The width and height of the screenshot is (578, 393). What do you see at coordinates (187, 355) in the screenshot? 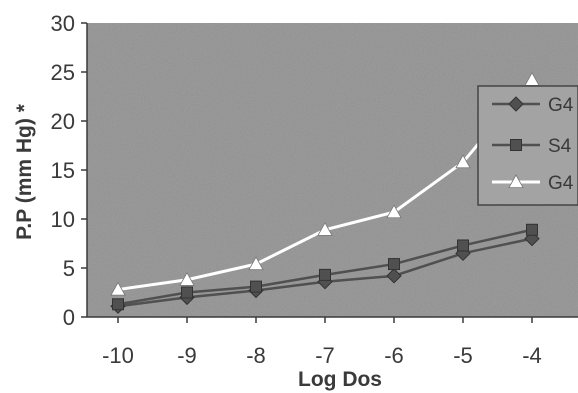
I see `x-tick-label: -9` at bounding box center [187, 355].